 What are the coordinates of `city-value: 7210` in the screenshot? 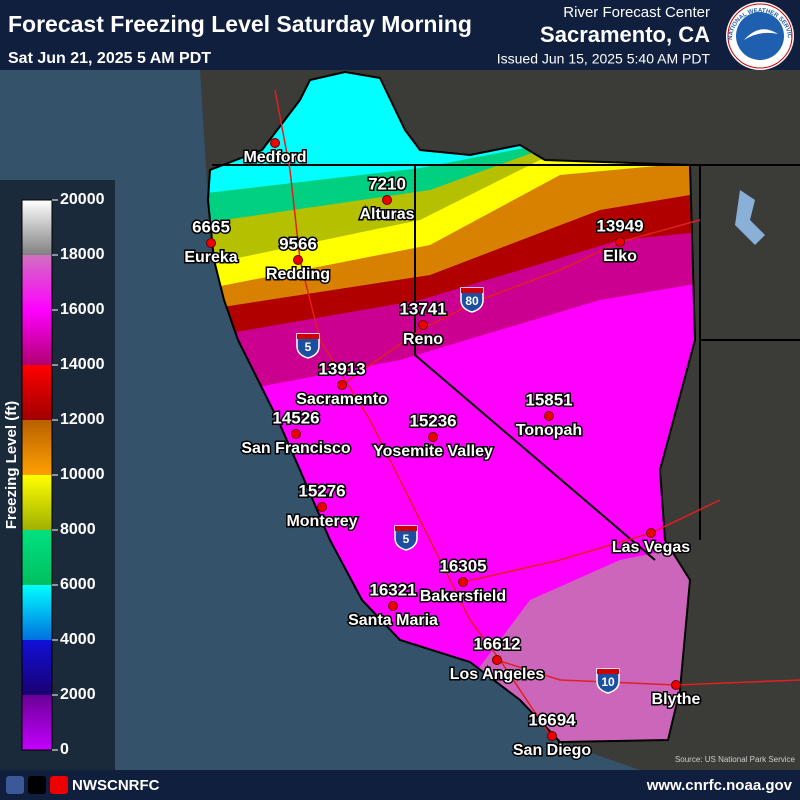 It's located at (387, 183).